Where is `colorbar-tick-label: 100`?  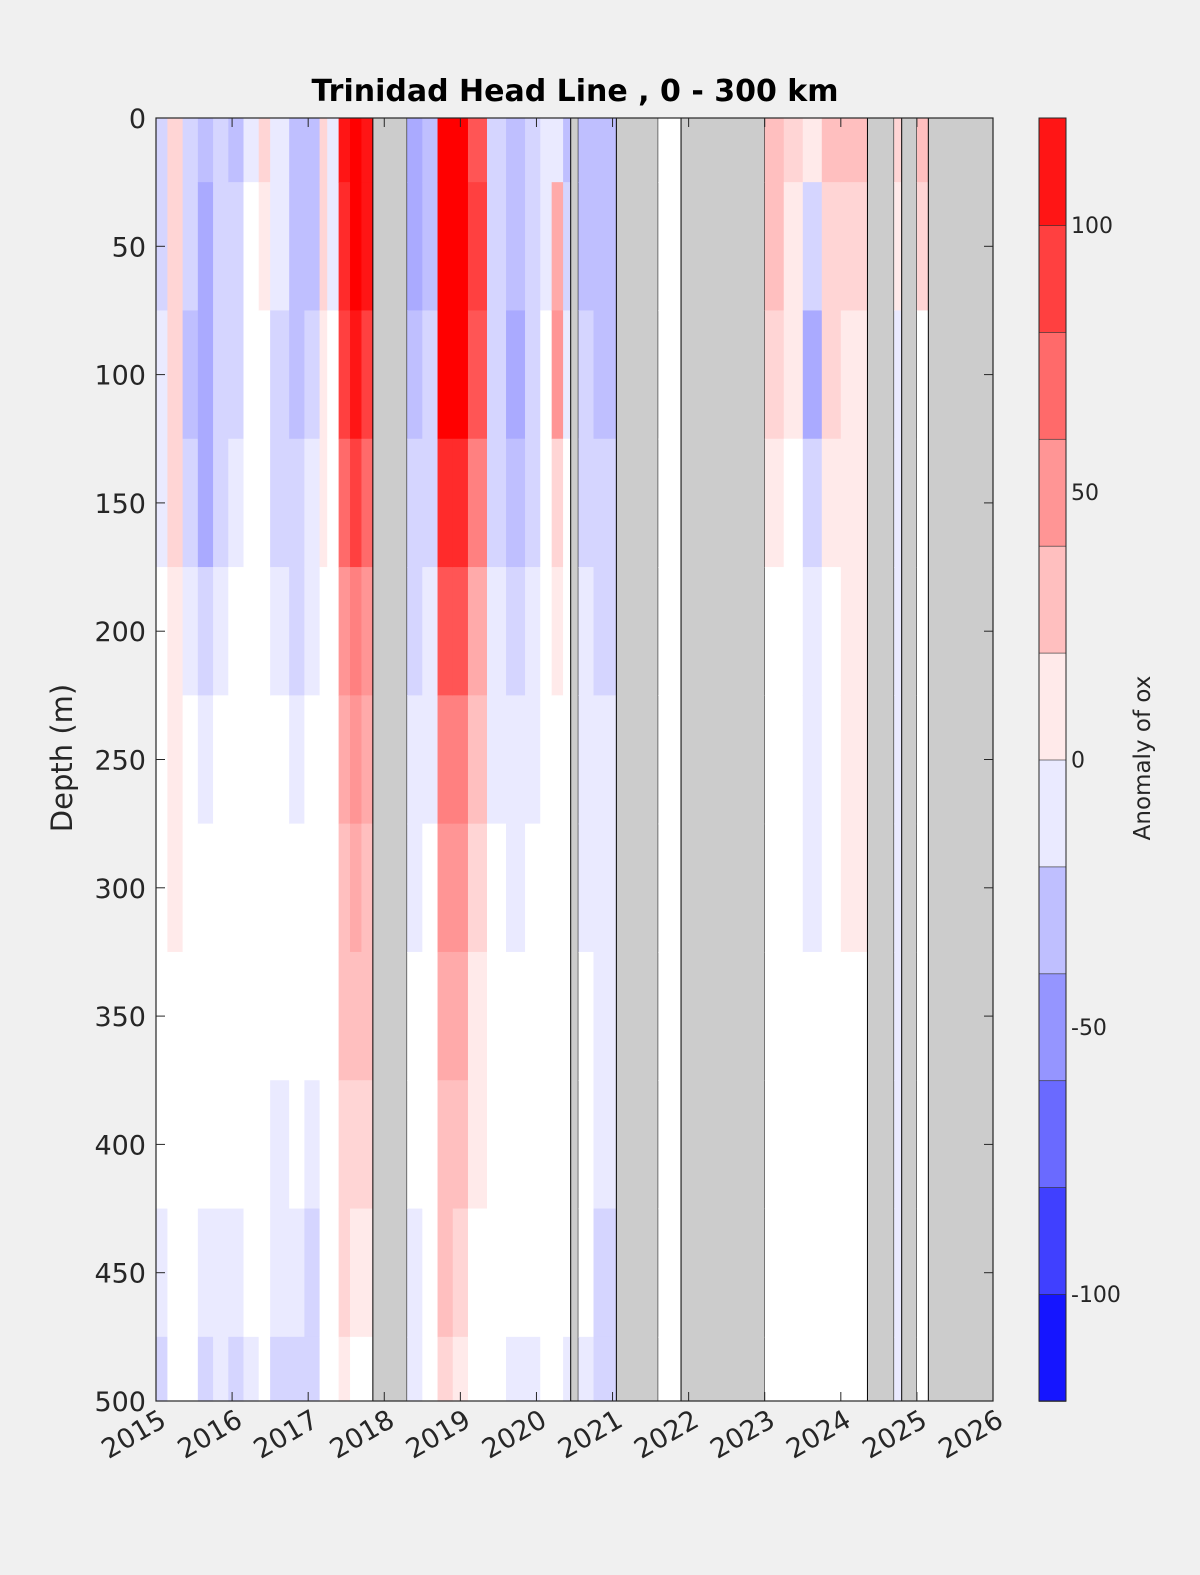 colorbar-tick-label: 100 is located at coordinates (1092, 226).